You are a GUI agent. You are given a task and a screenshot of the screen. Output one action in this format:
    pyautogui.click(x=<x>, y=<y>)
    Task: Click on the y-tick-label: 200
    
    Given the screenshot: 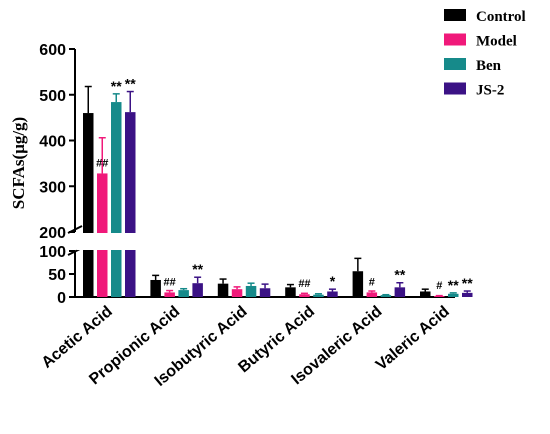 What is the action you would take?
    pyautogui.click(x=52, y=233)
    